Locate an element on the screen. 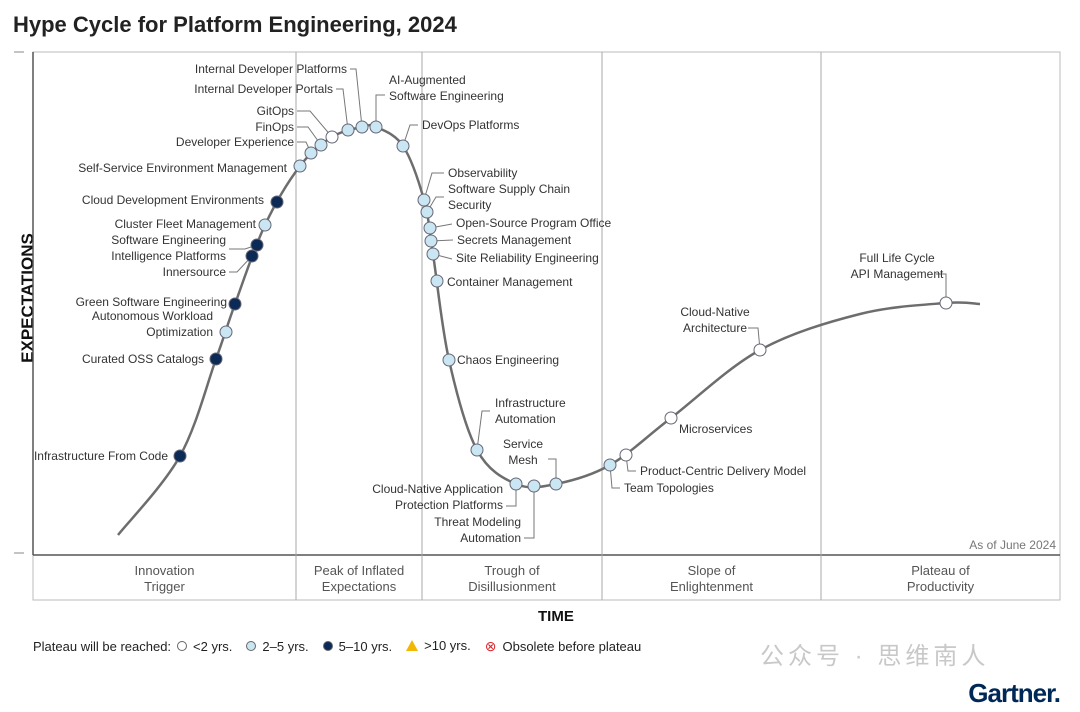  technology-label: FinOps is located at coordinates (274, 127).